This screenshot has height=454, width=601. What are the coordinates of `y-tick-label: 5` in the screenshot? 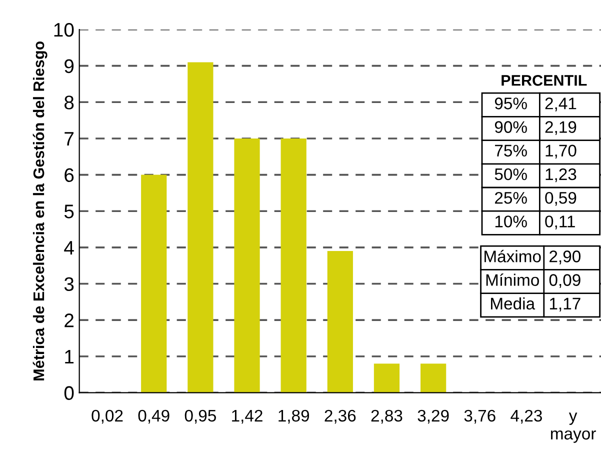 It's located at (69, 211).